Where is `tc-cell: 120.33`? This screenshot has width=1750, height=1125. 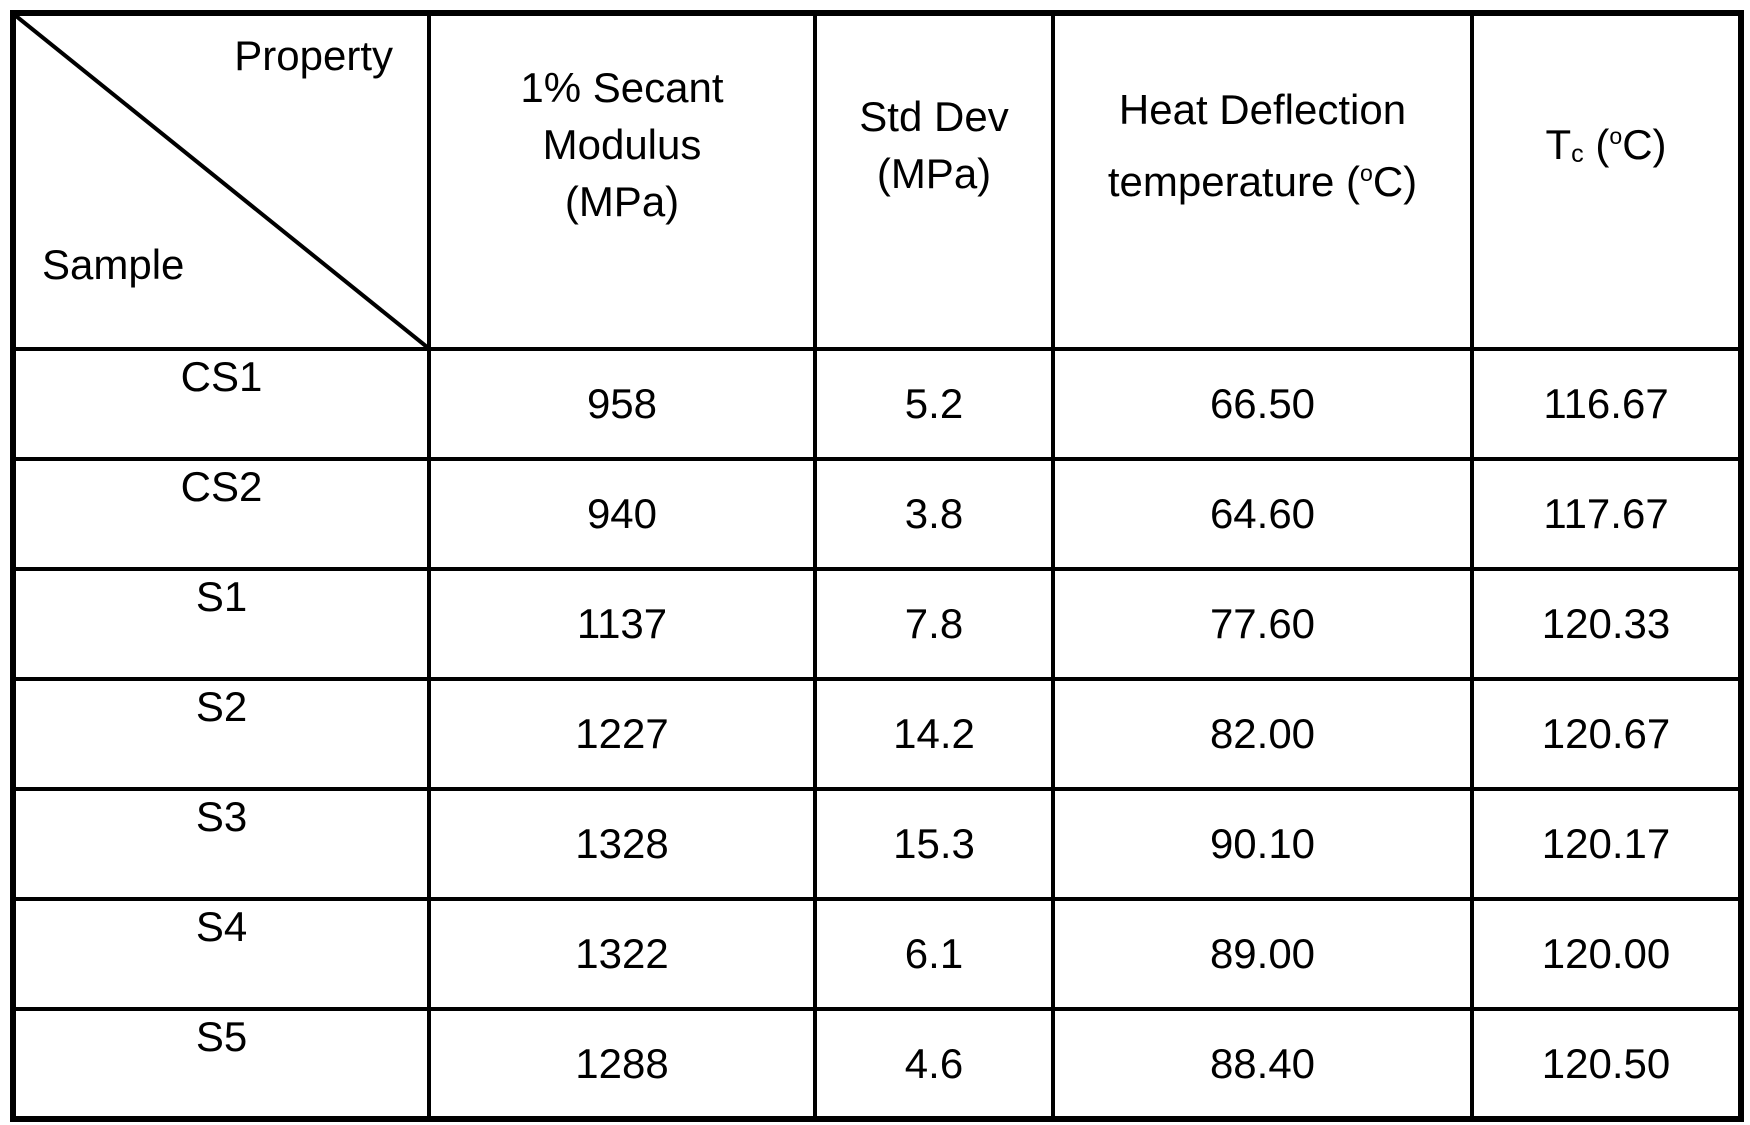 tc-cell: 120.33 is located at coordinates (1606, 624).